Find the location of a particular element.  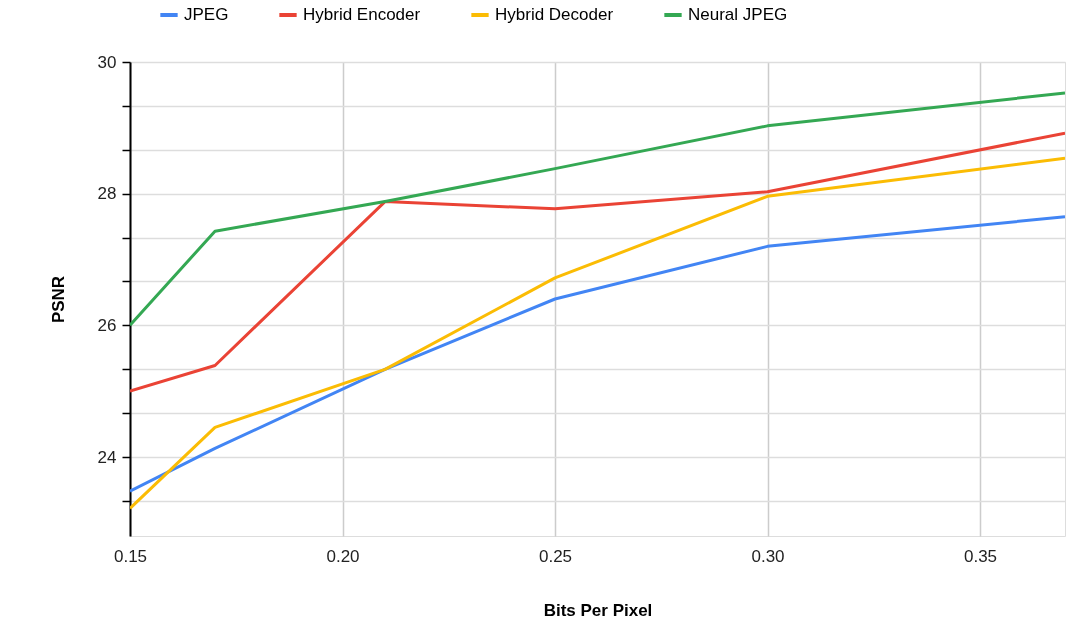

y-tick-label: 26 is located at coordinates (107, 325).